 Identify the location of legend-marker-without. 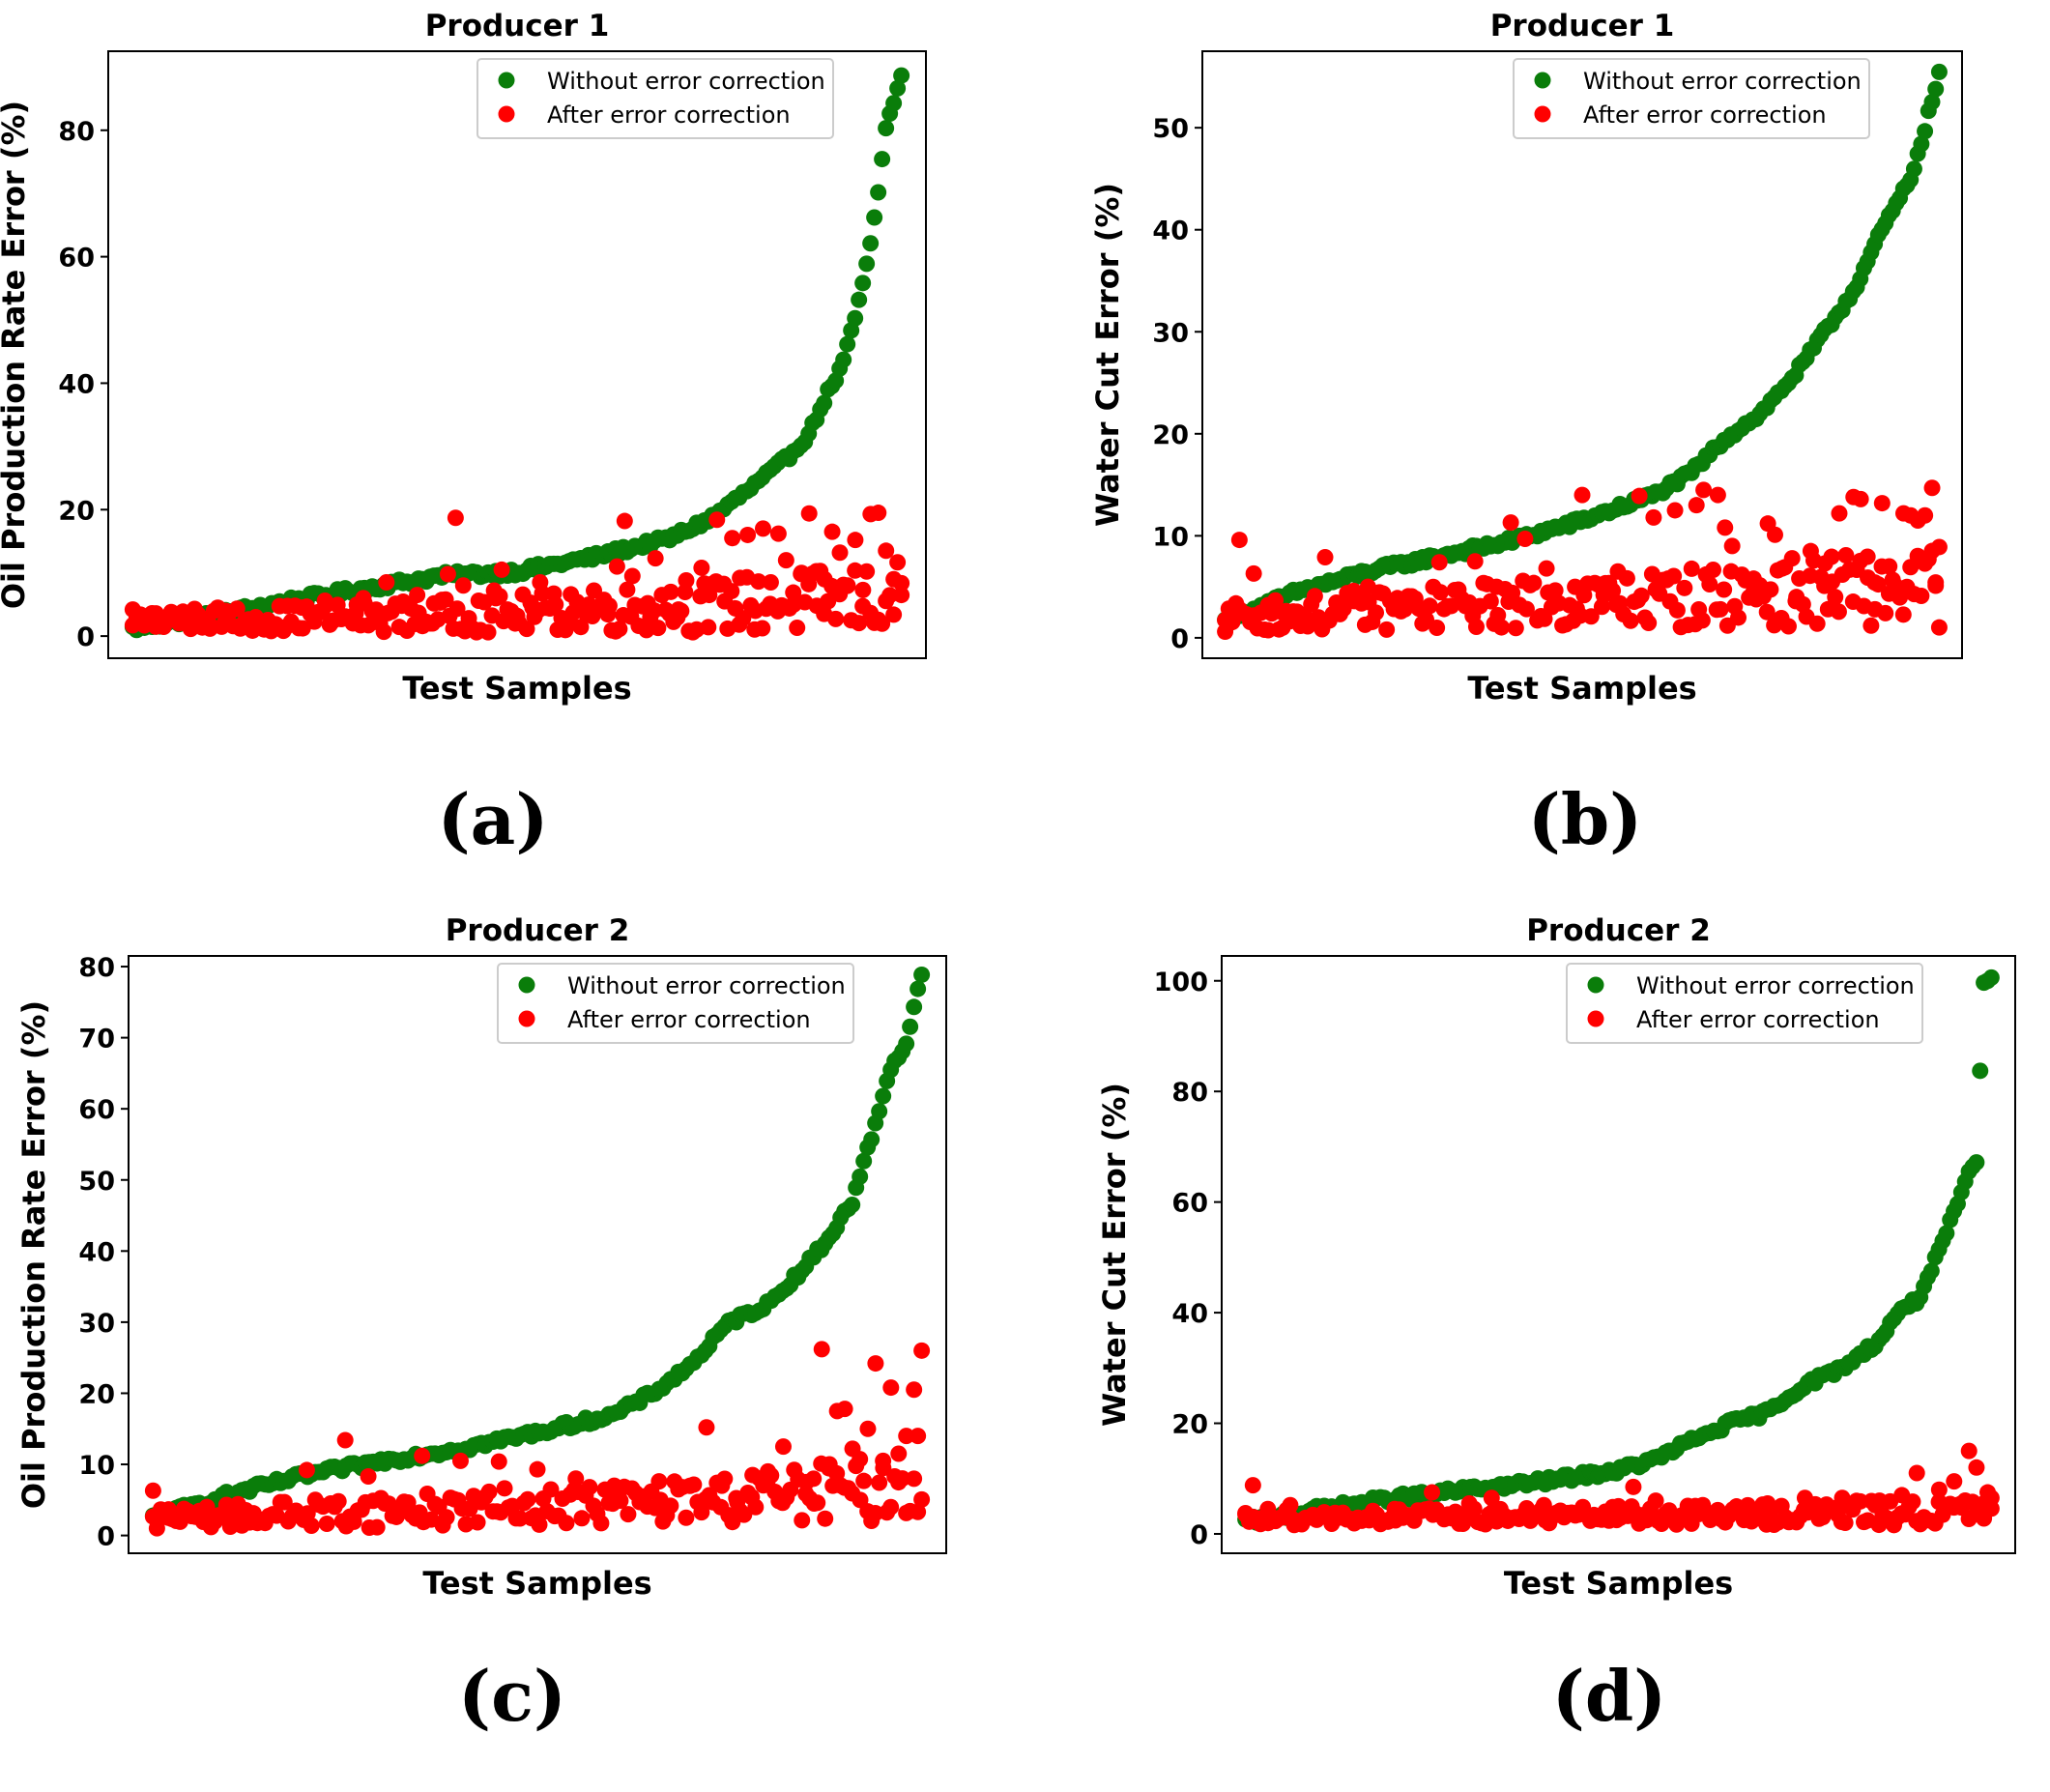
(526, 985).